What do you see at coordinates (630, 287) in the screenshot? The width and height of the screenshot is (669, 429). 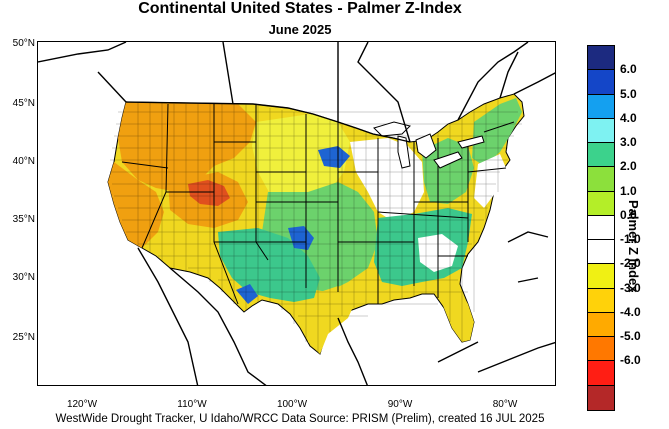 I see `colorbar-tick-label: -3.0` at bounding box center [630, 287].